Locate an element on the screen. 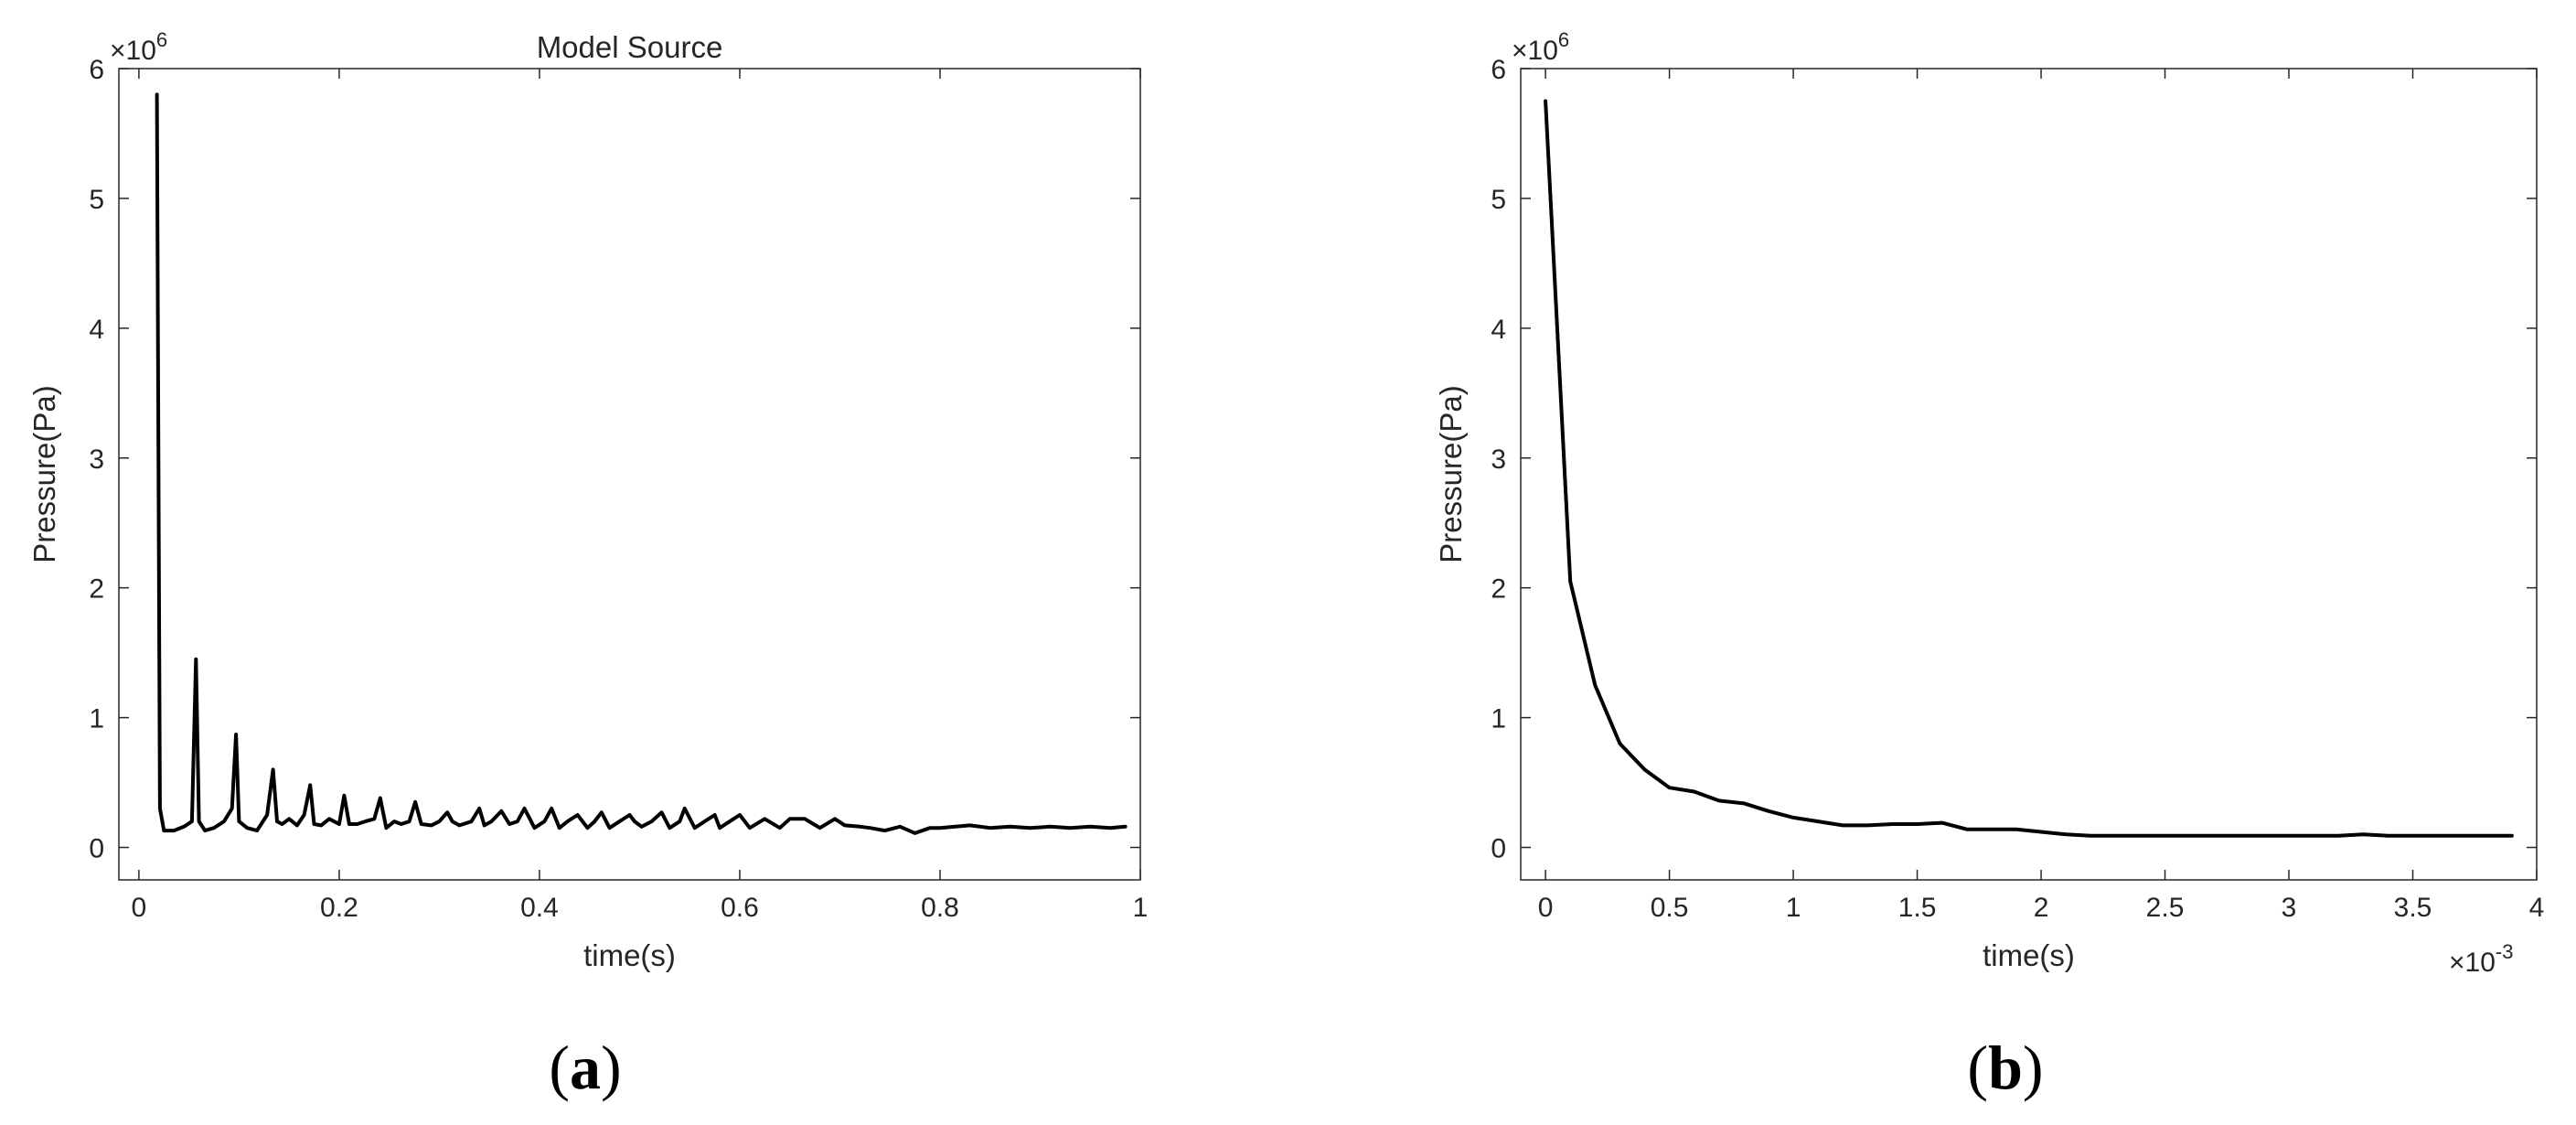  x-tick-label: 2 is located at coordinates (2041, 908).